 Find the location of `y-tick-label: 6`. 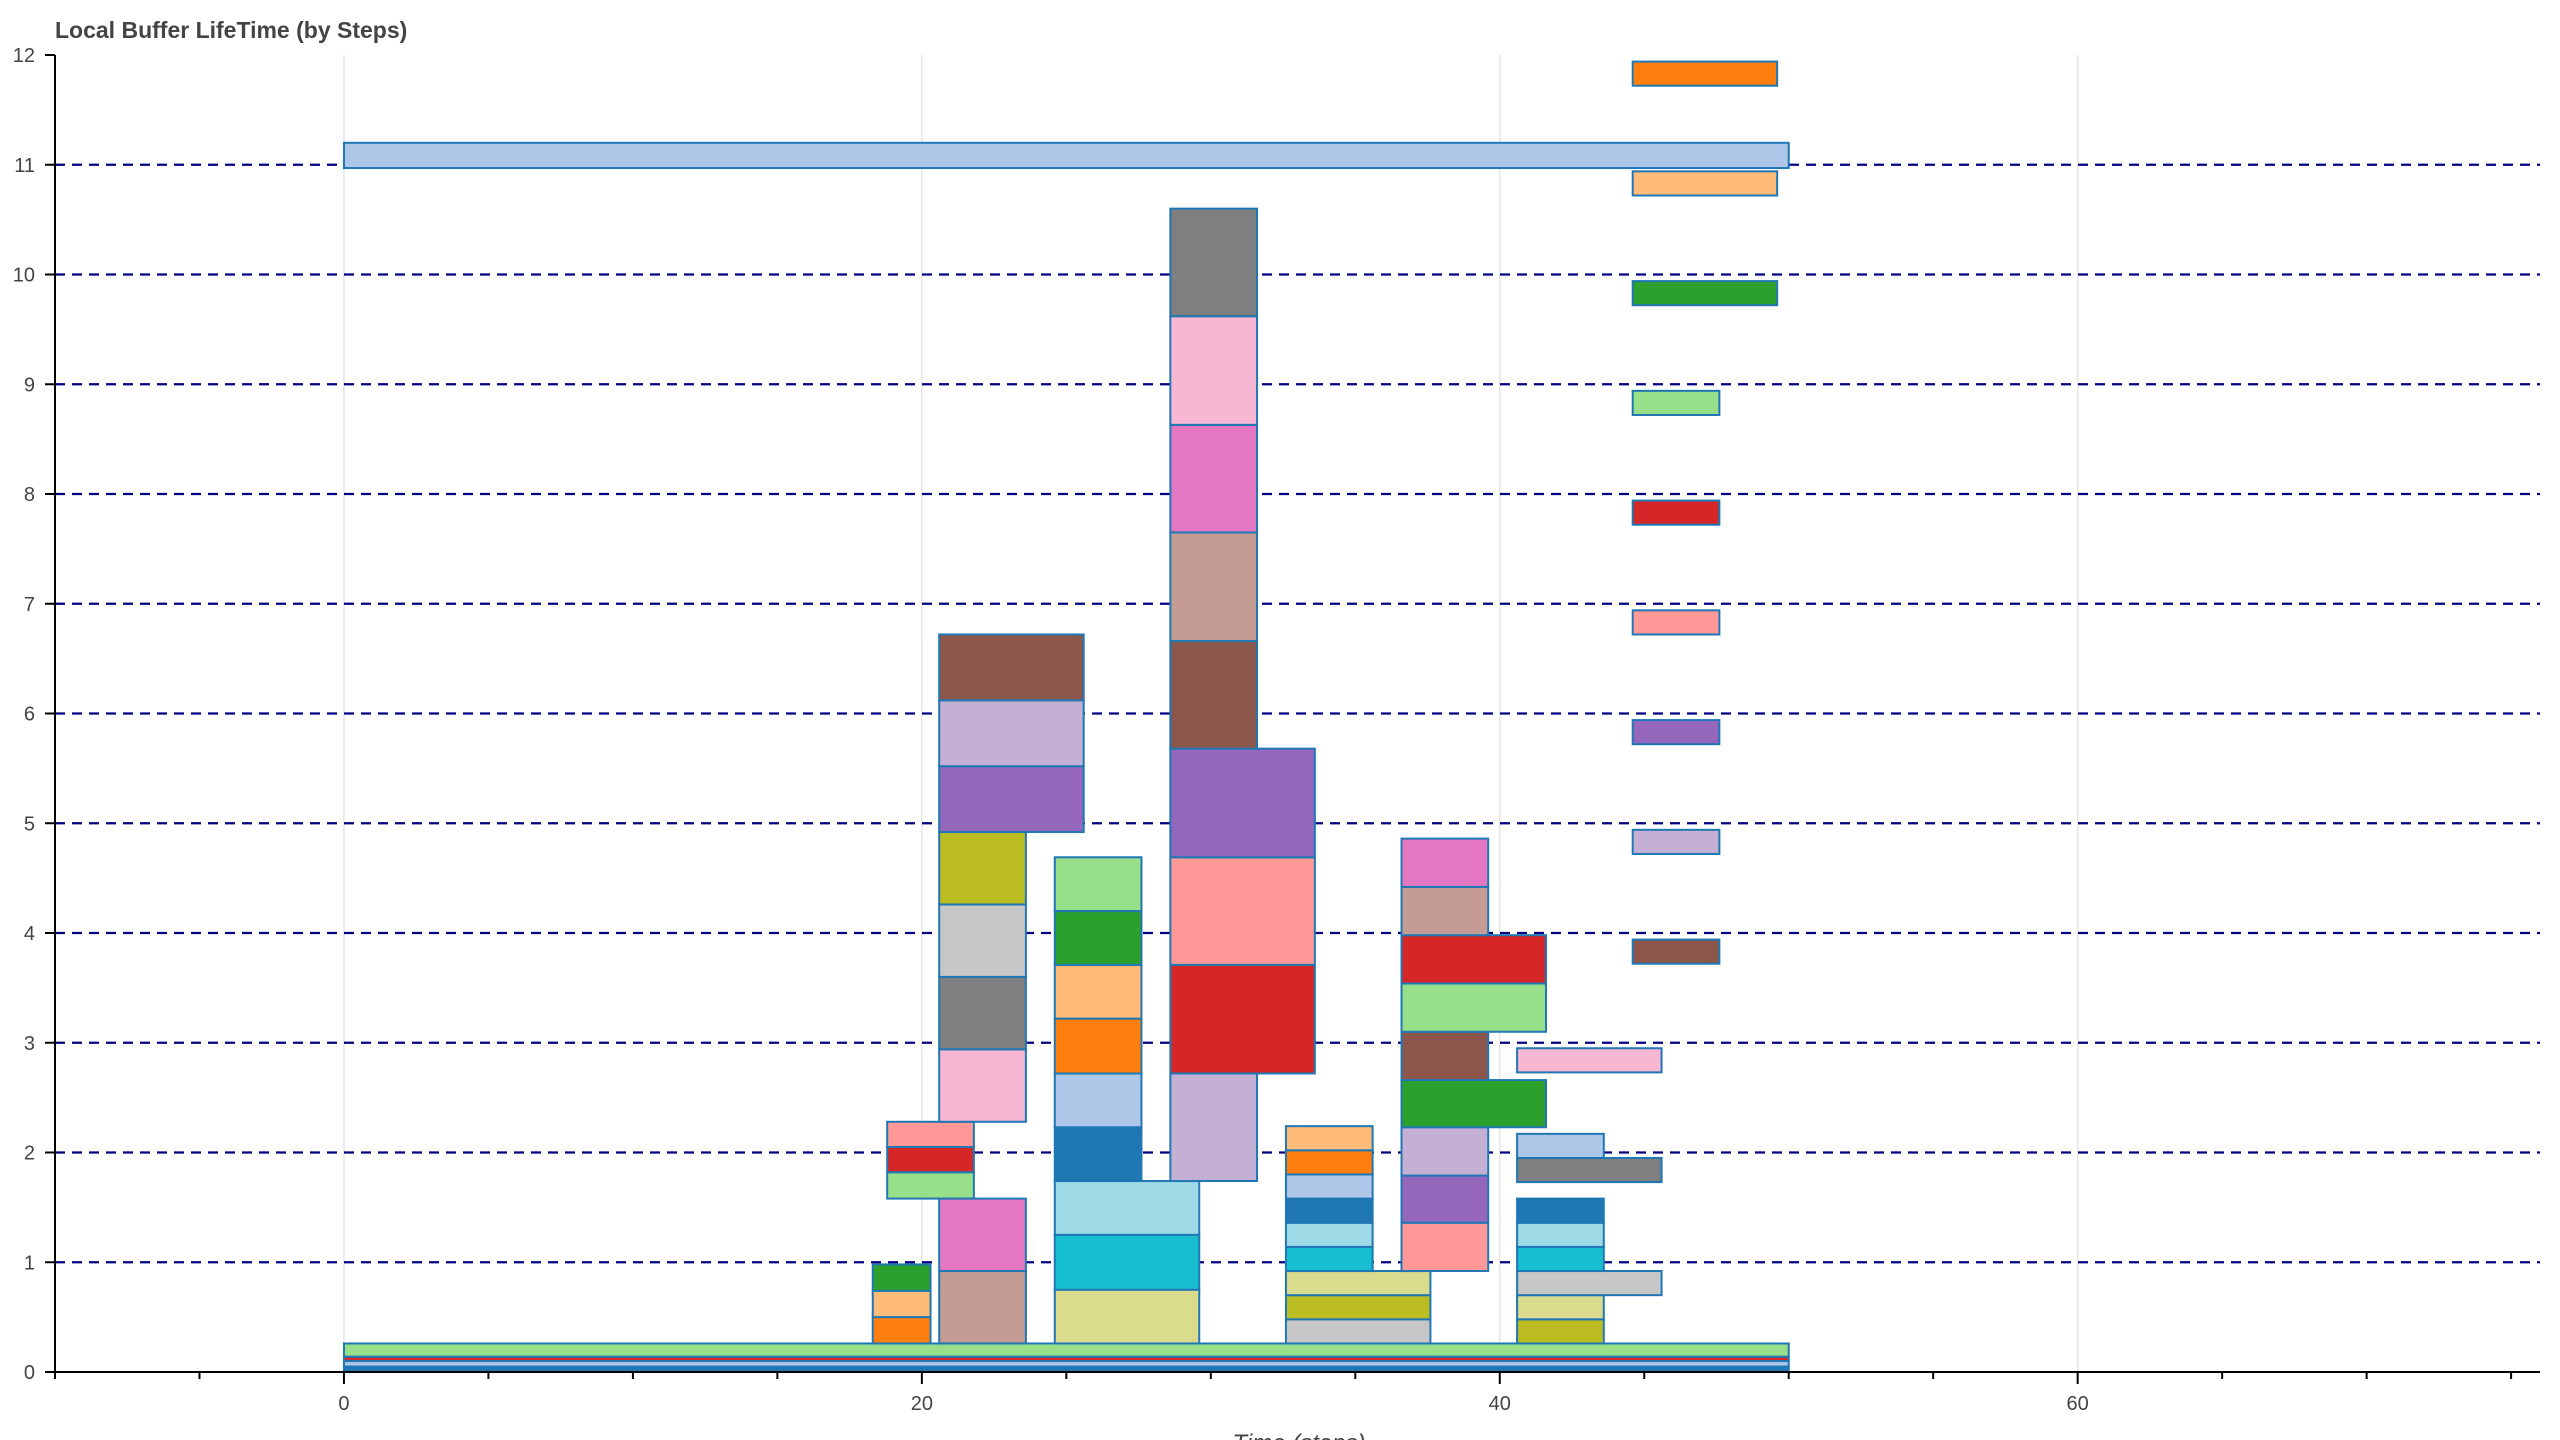

y-tick-label: 6 is located at coordinates (29, 715).